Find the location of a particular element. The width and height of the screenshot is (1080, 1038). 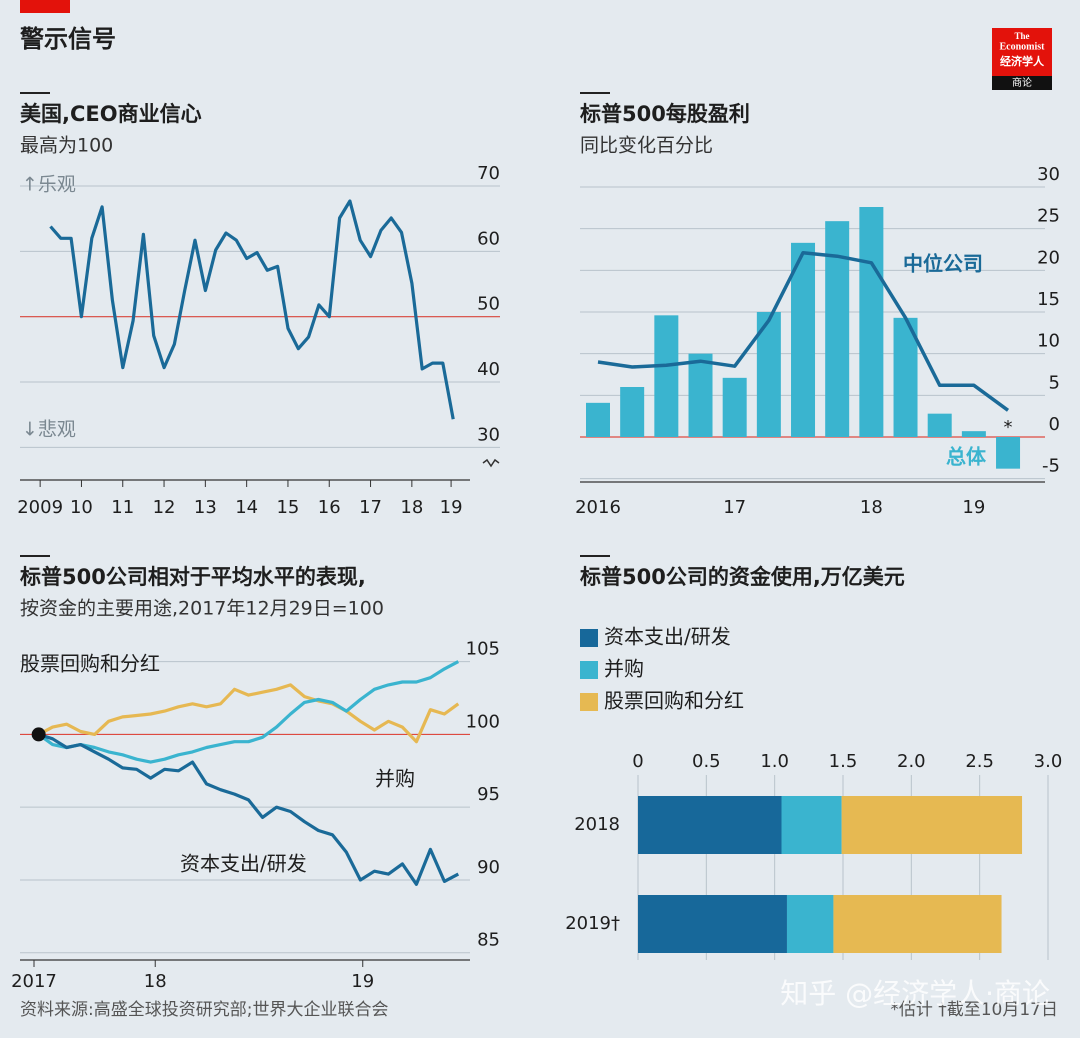

legend-label: 股票回购和分红 is located at coordinates (674, 701).